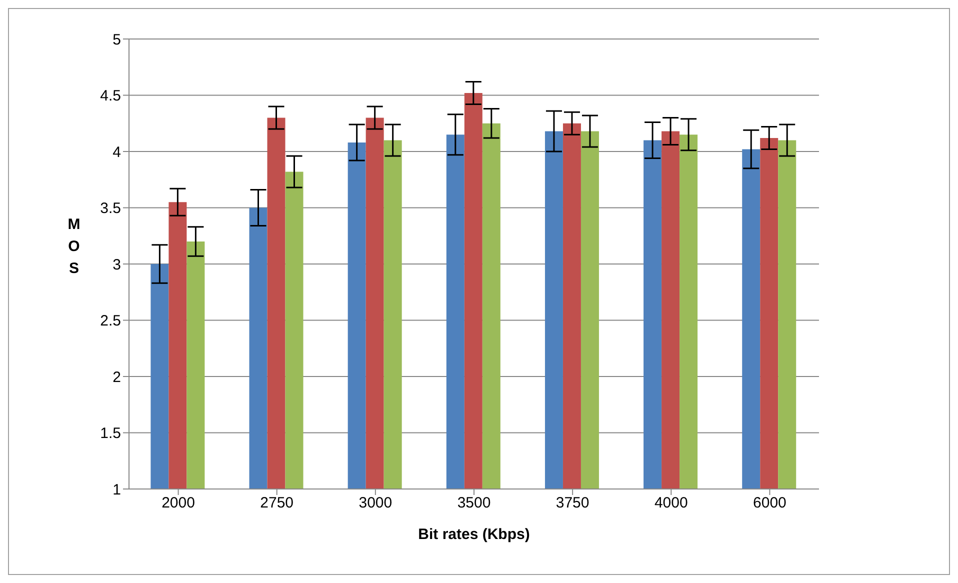  What do you see at coordinates (110, 433) in the screenshot?
I see `y-tick-label: 1.5` at bounding box center [110, 433].